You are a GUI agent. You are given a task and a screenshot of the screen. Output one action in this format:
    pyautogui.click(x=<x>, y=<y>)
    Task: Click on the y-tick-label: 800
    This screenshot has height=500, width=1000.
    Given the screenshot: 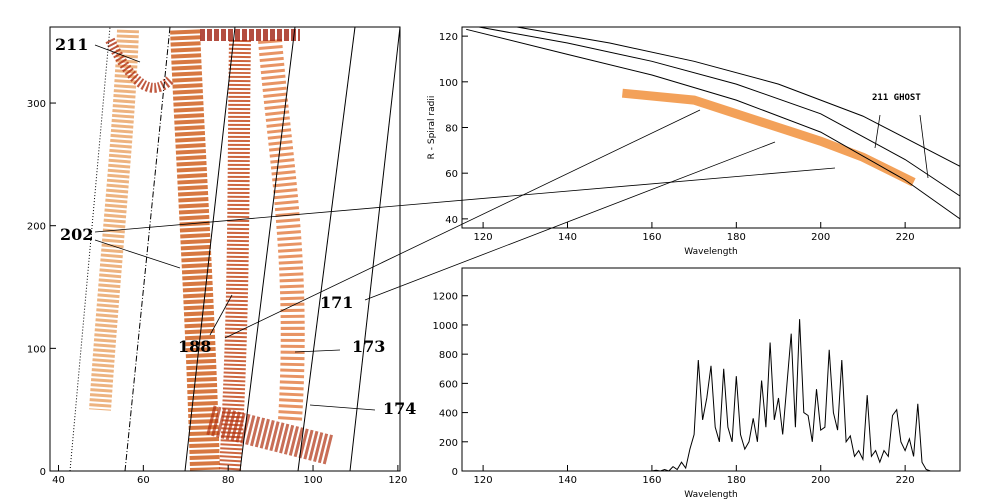 What is the action you would take?
    pyautogui.click(x=448, y=355)
    